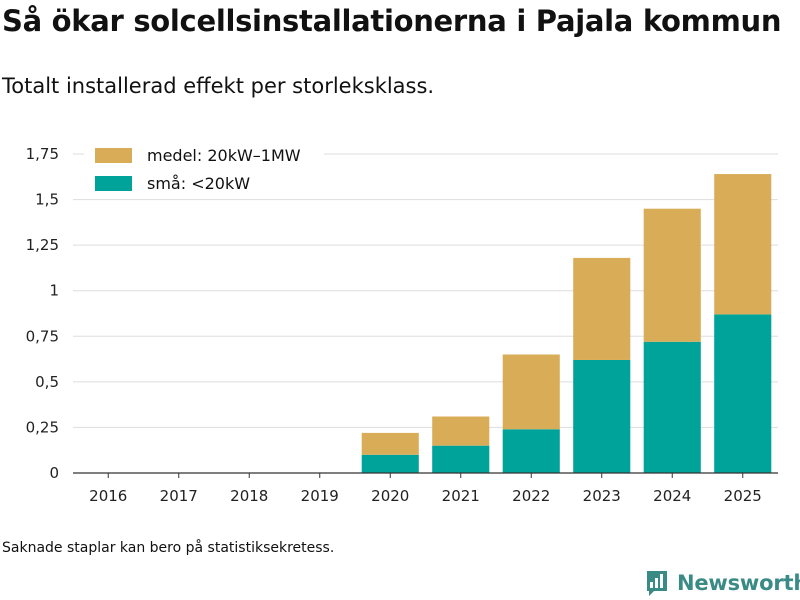 Image resolution: width=800 pixels, height=600 pixels. I want to click on newsworthy-logo: Newsworthy, so click(722, 583).